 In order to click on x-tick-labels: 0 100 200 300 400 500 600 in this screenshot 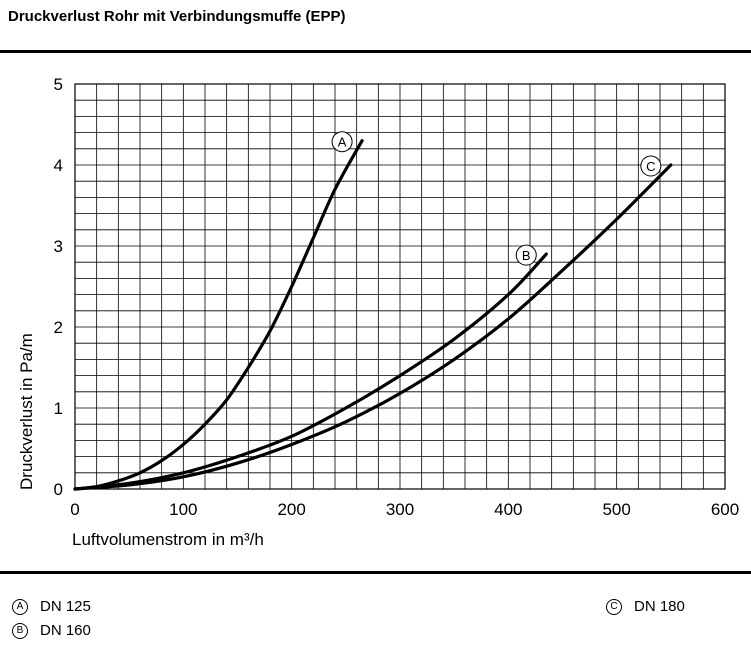, I will do `click(404, 509)`.